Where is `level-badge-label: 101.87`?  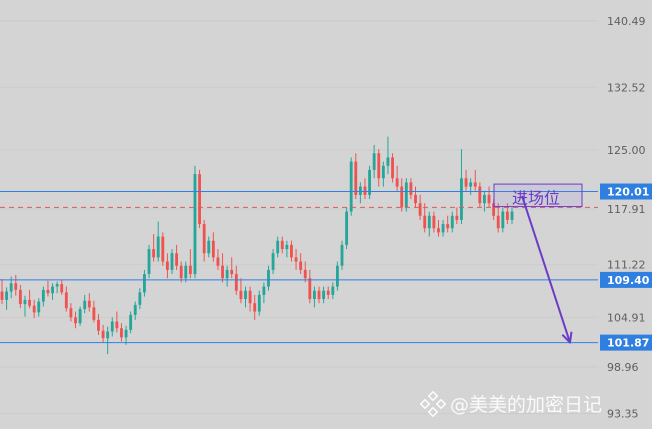
level-badge-label: 101.87 is located at coordinates (628, 343).